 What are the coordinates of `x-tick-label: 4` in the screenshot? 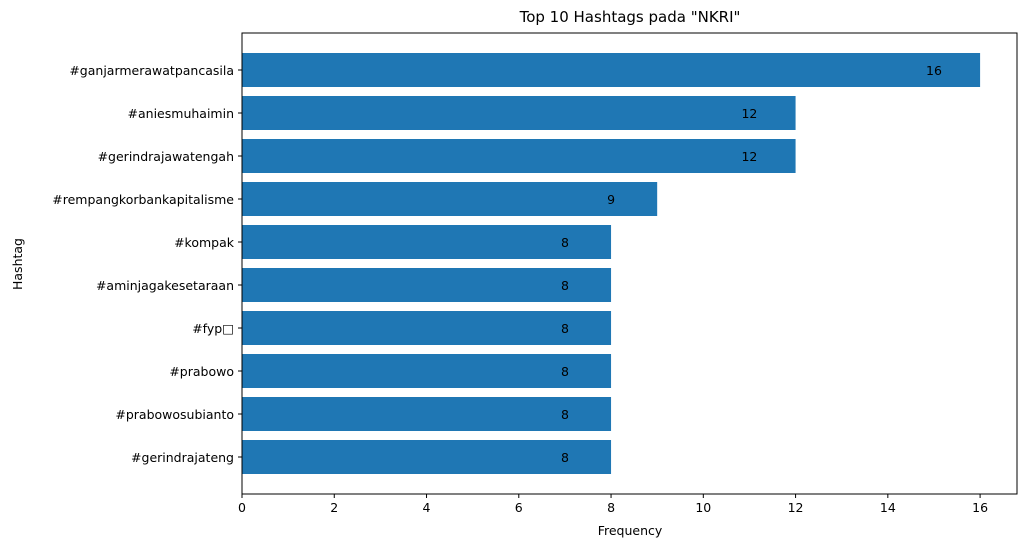 It's located at (427, 507).